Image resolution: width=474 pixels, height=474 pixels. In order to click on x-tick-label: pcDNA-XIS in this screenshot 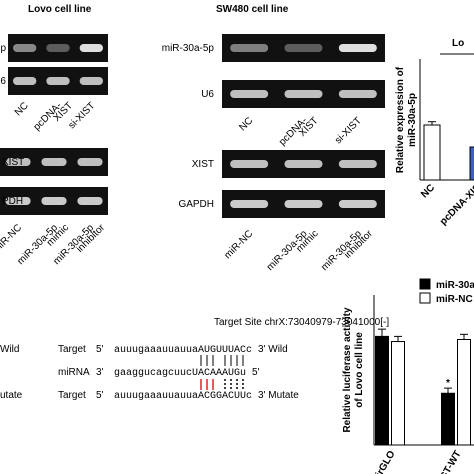, I will do `click(456, 204)`.